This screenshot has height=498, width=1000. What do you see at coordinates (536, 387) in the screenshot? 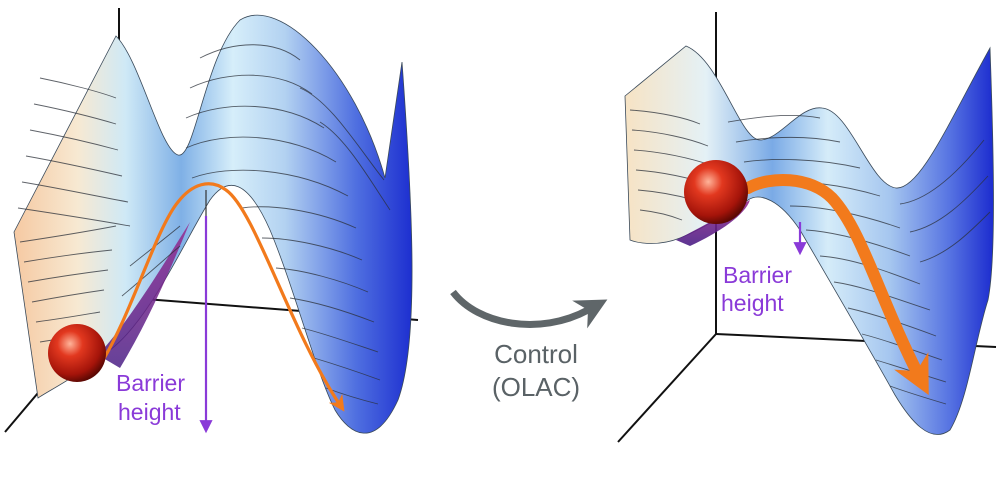
I see `control-label-line2: (OLAC)` at bounding box center [536, 387].